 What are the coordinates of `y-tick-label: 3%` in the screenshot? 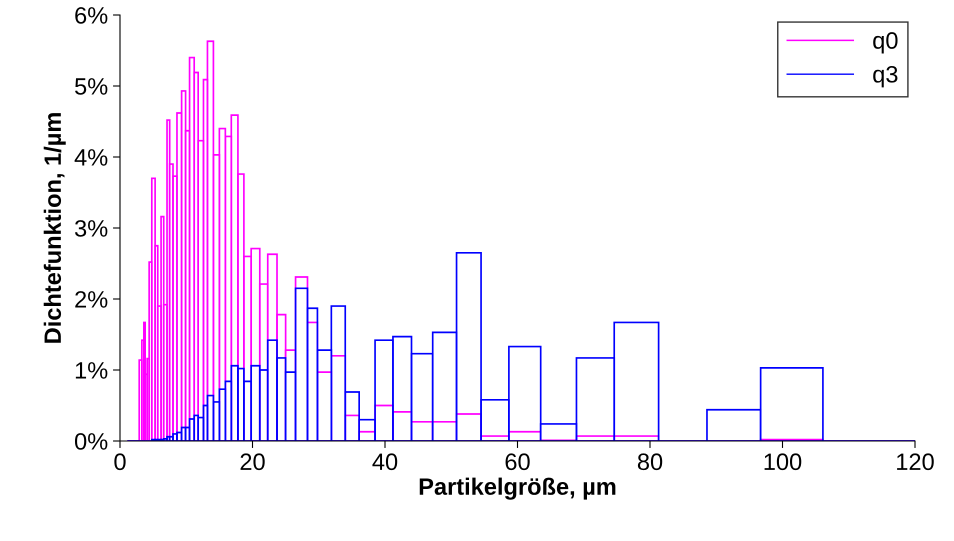 It's located at (91, 228).